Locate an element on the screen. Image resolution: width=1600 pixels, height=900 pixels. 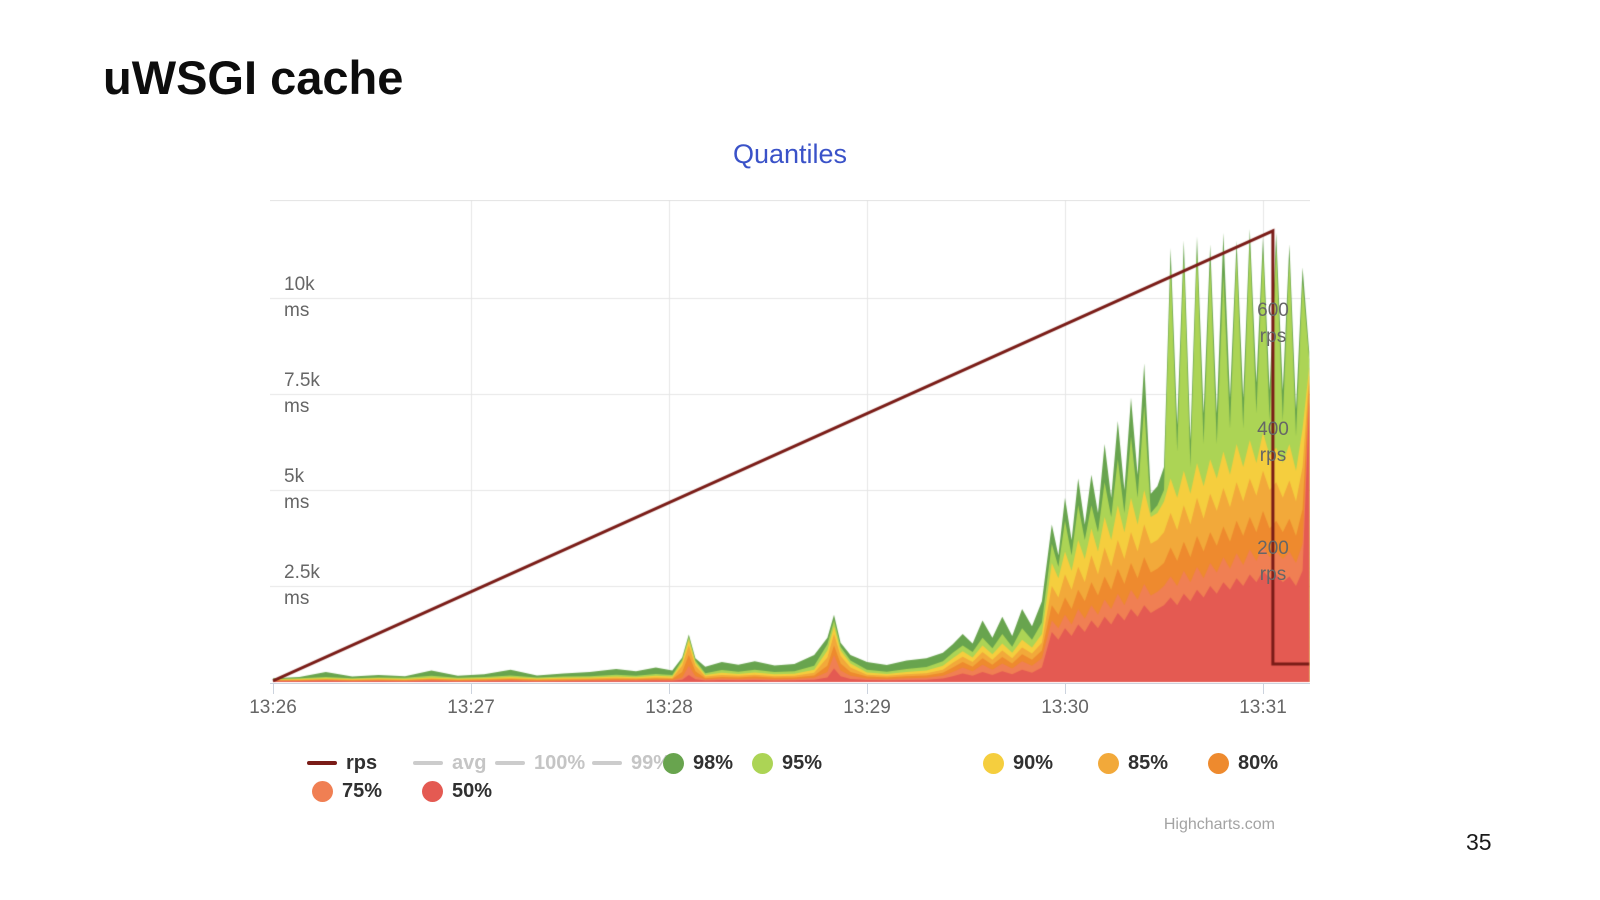
legend-label: 75% is located at coordinates (362, 790).